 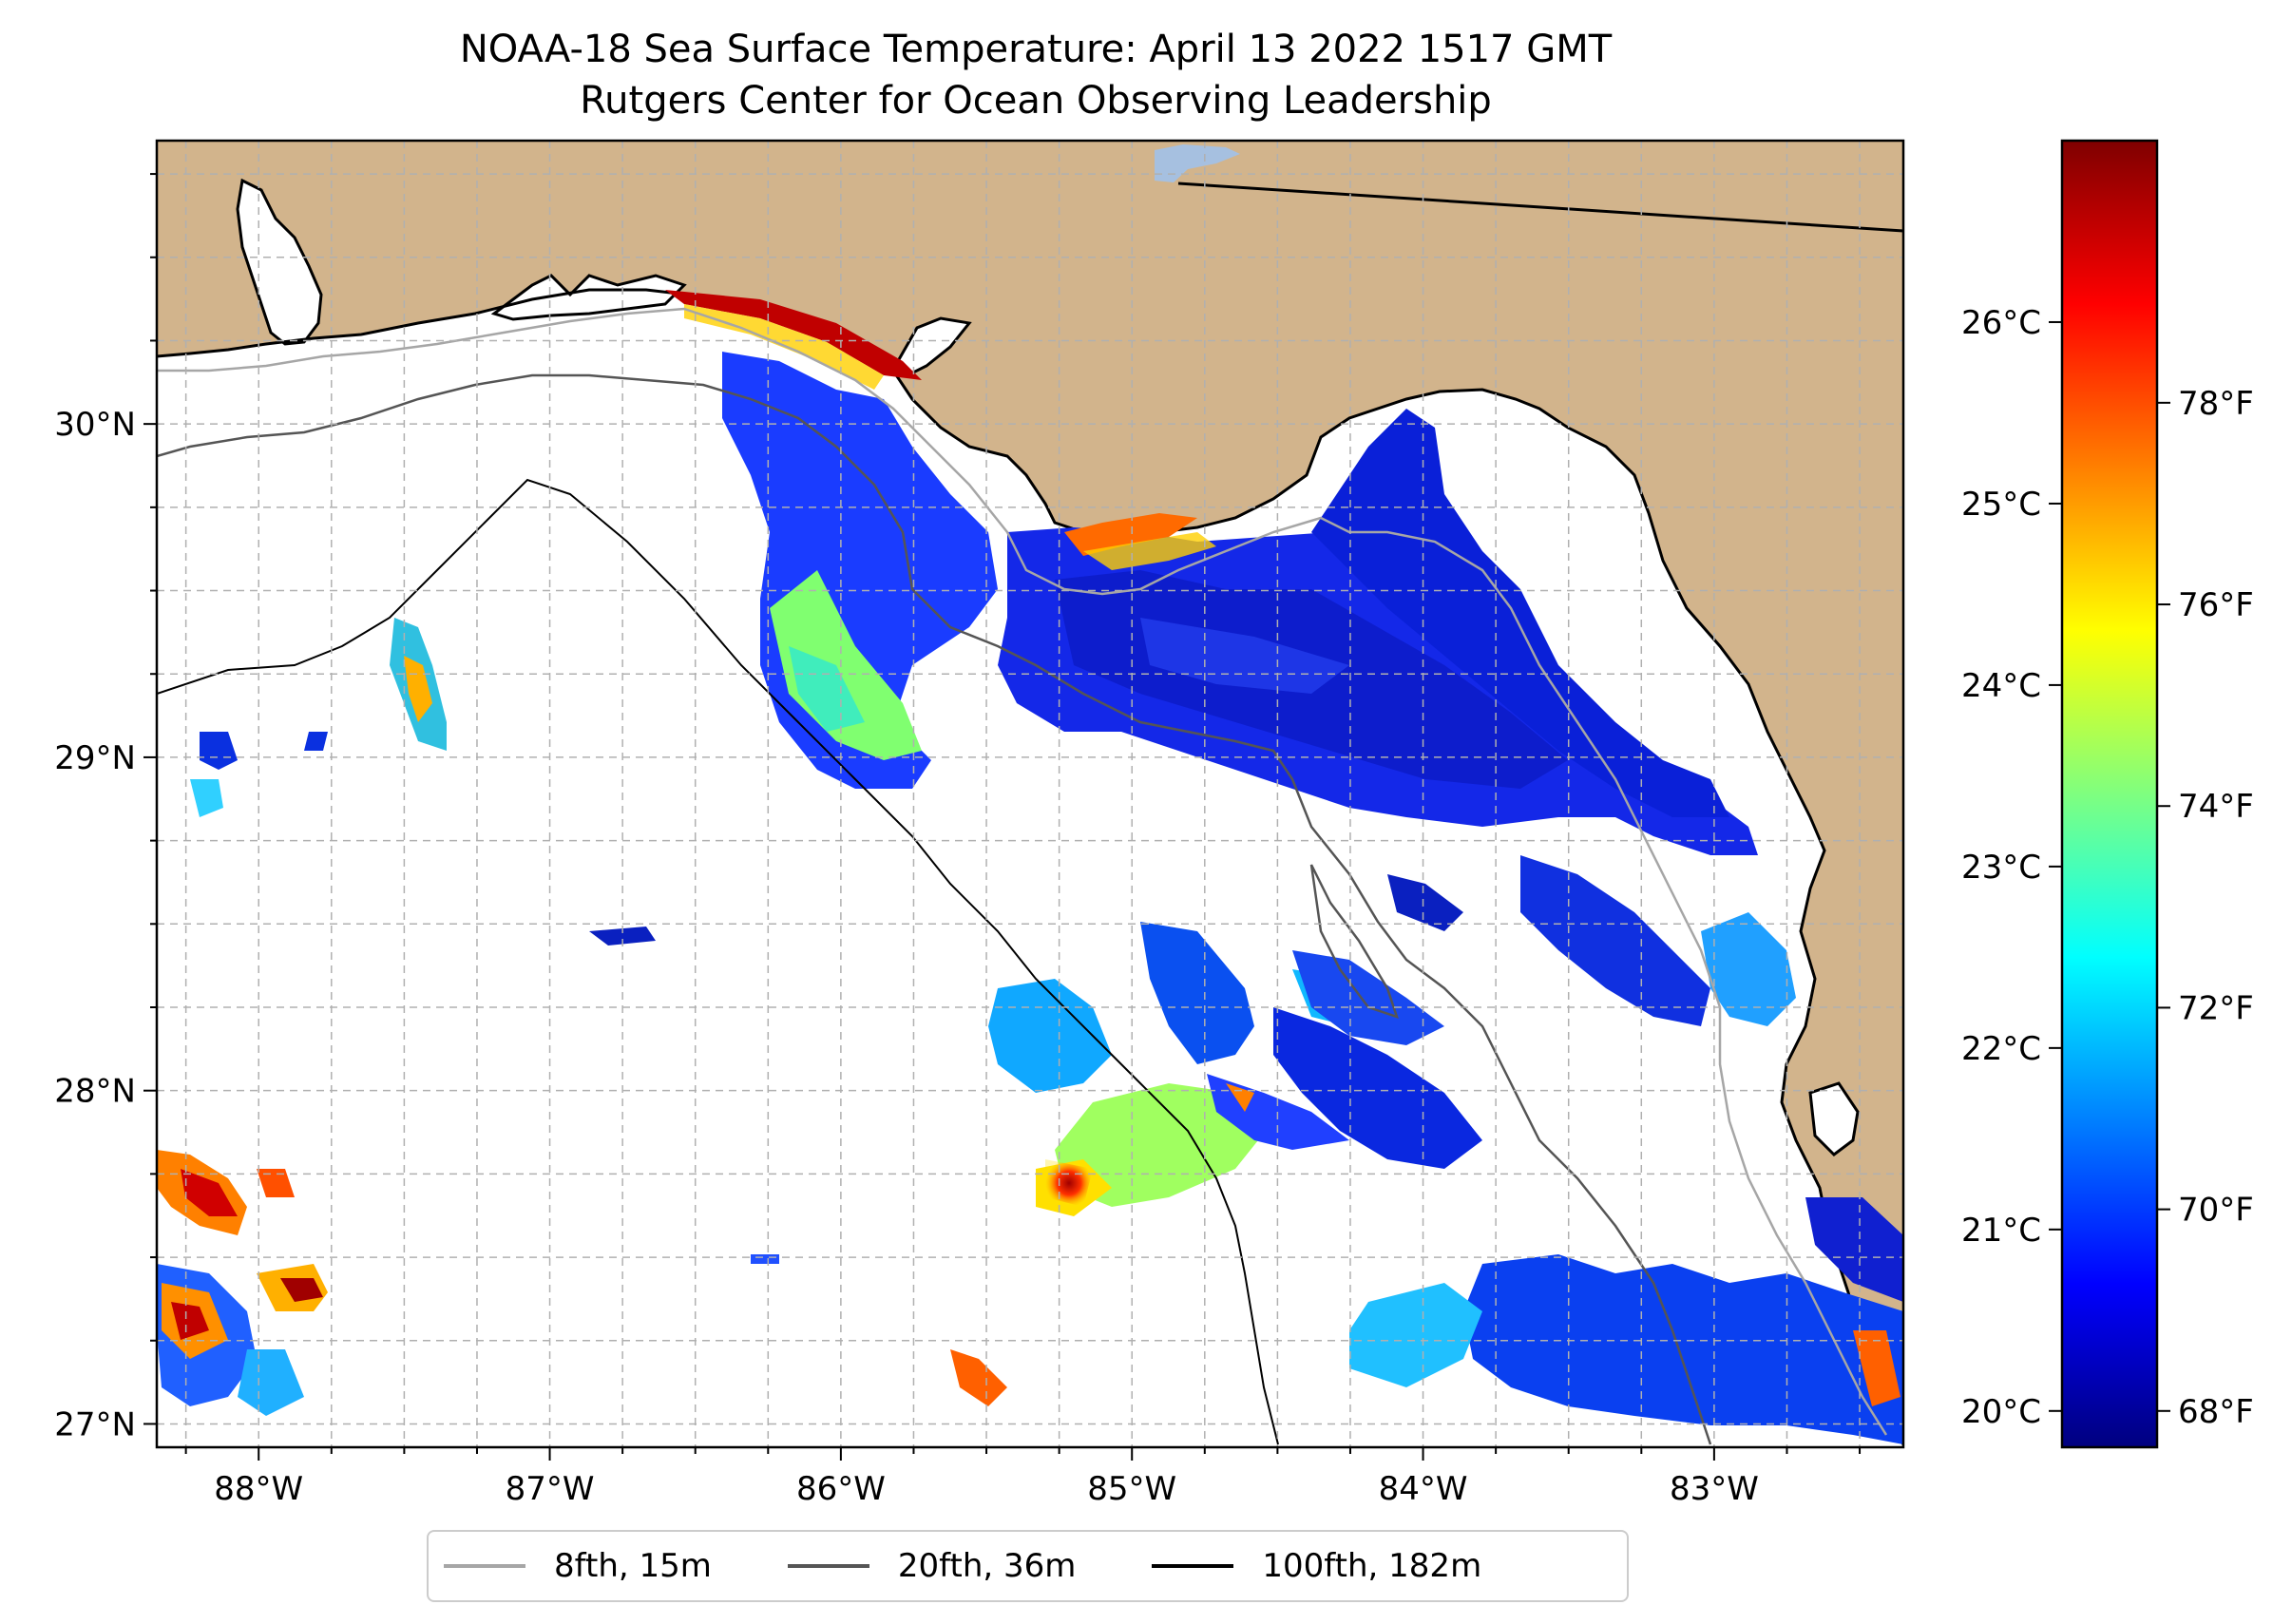 I want to click on x-tick-label: 84°W, so click(x=1423, y=1489).